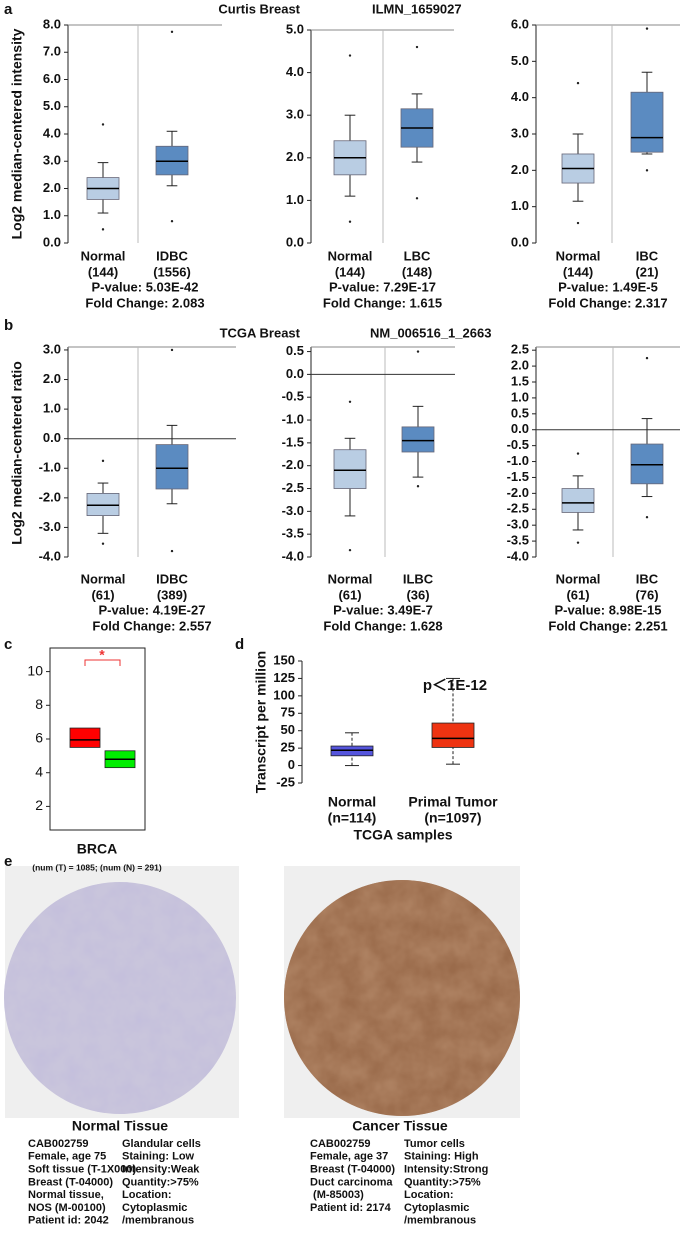 Image resolution: width=684 pixels, height=1240 pixels. What do you see at coordinates (172, 271) in the screenshot?
I see `group-size: (1556)` at bounding box center [172, 271].